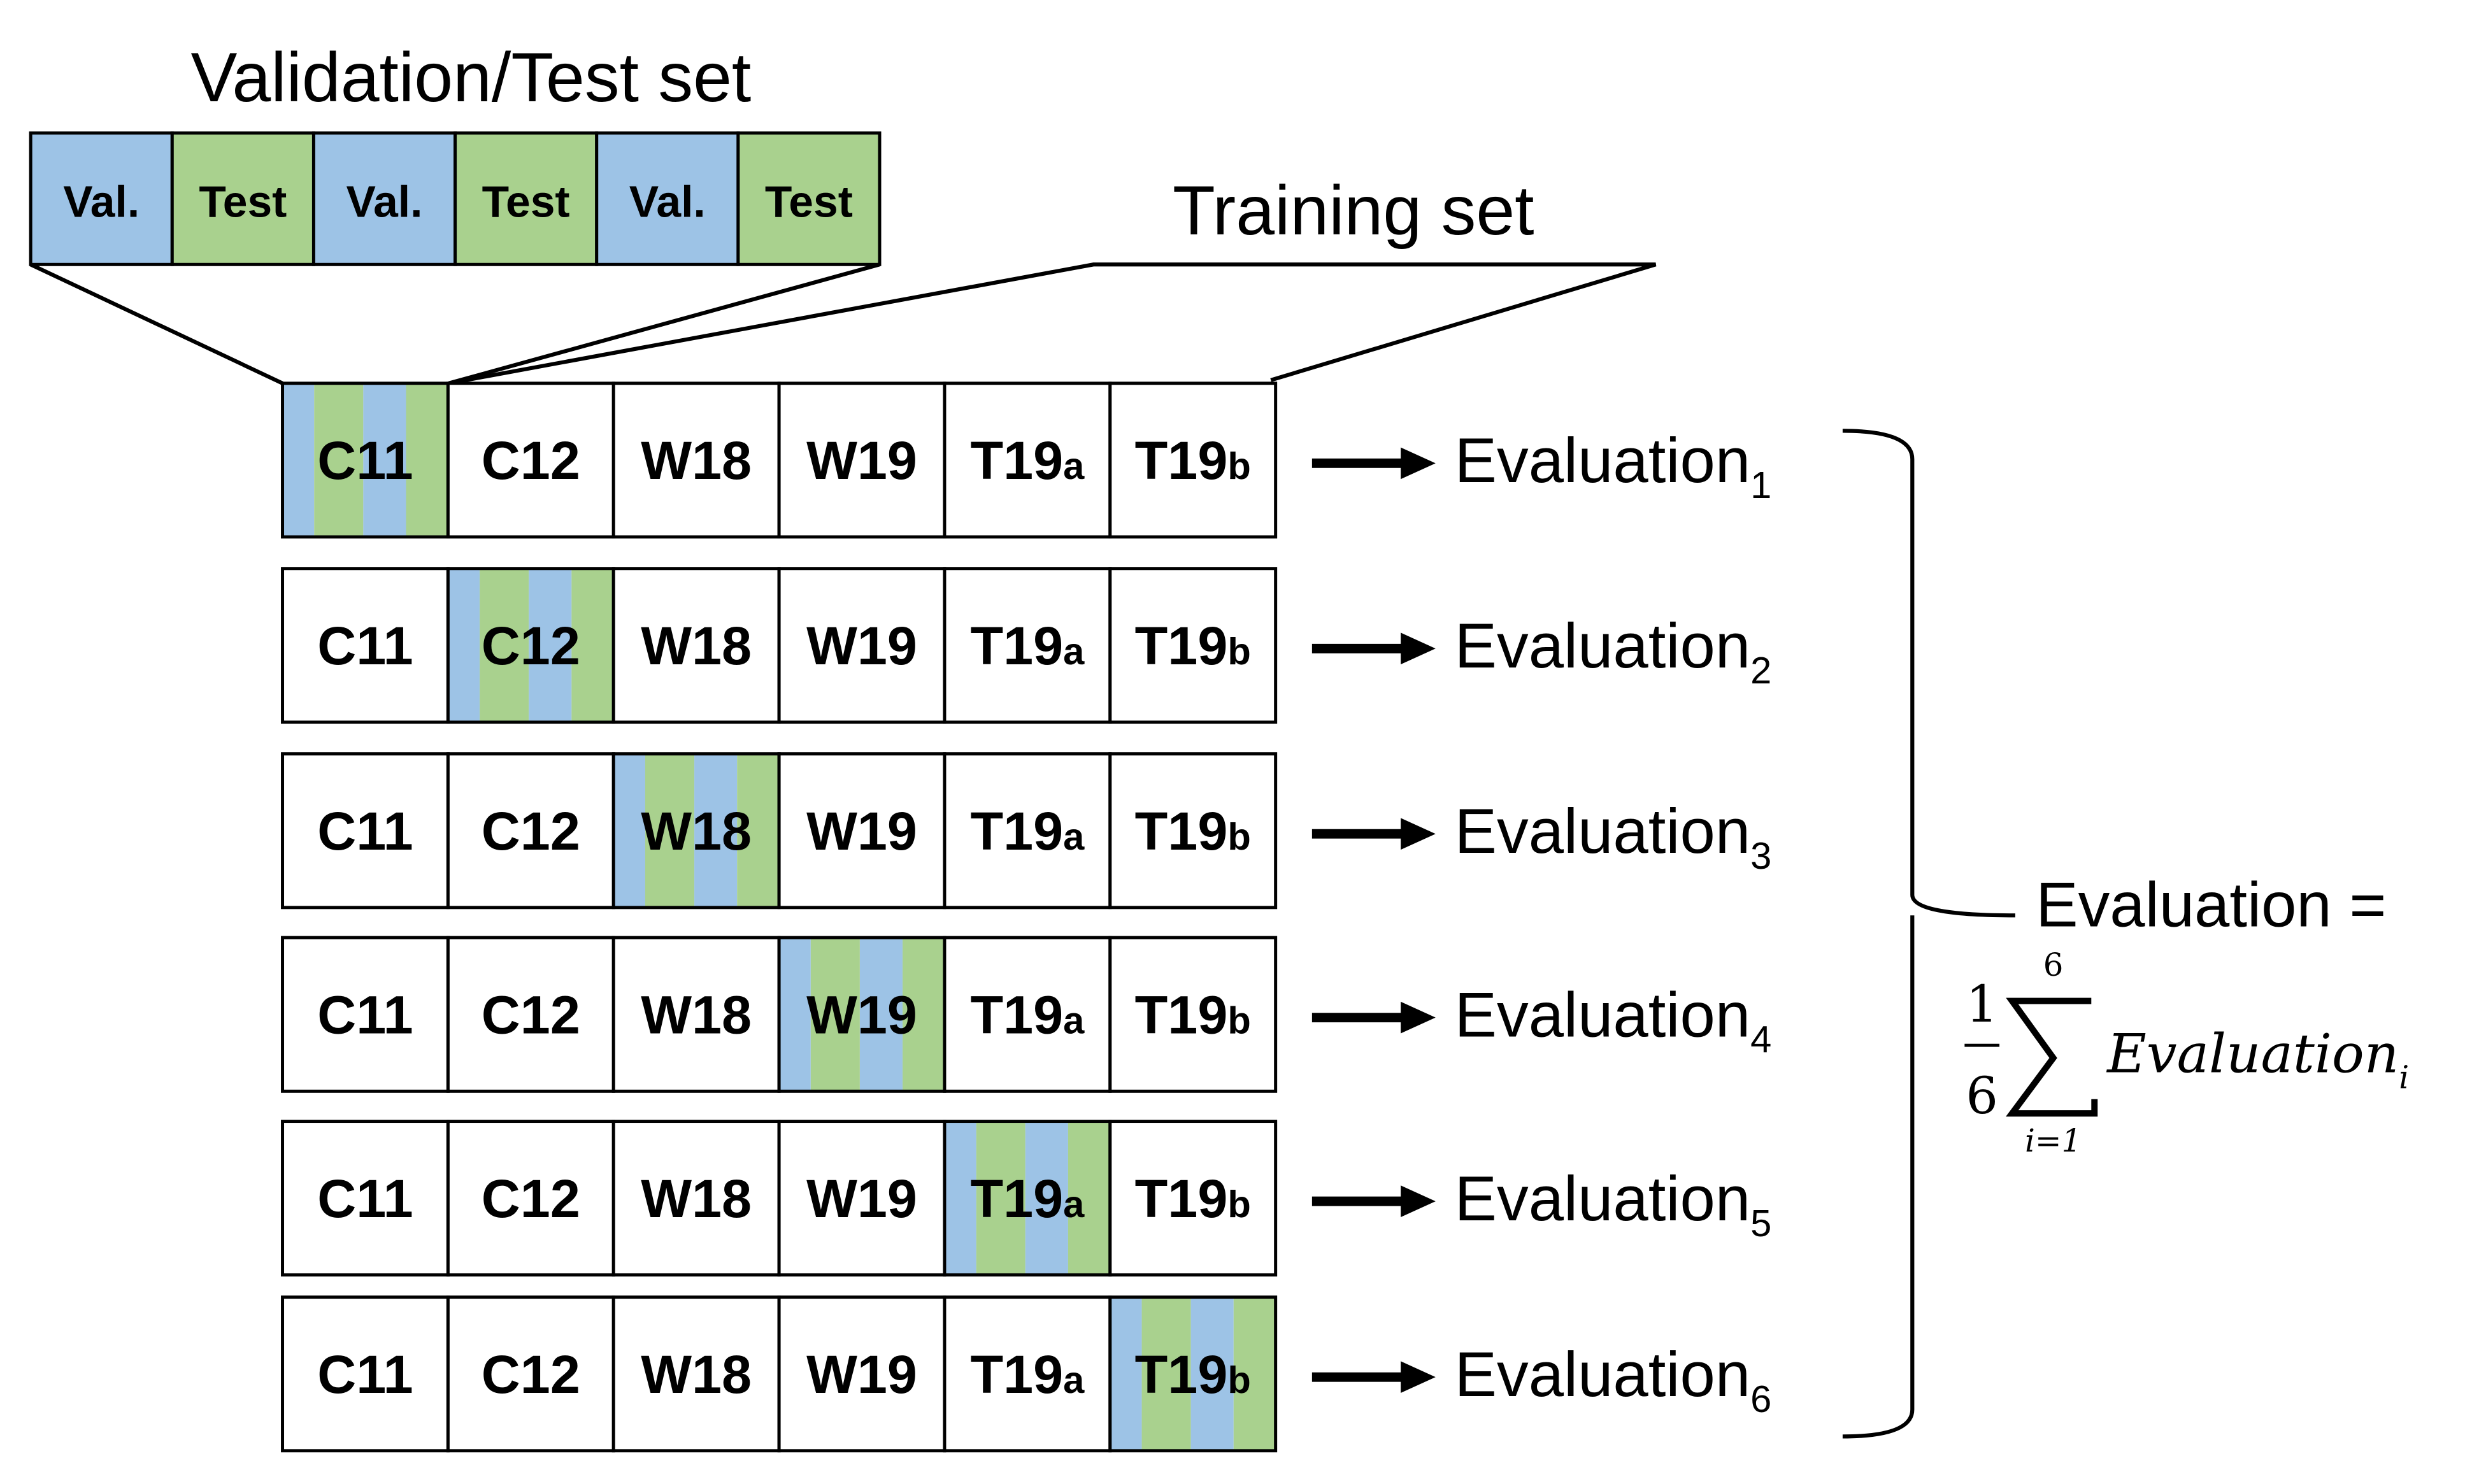  Describe the element at coordinates (156, 323) in the screenshot. I see `zoom-line-left` at that location.